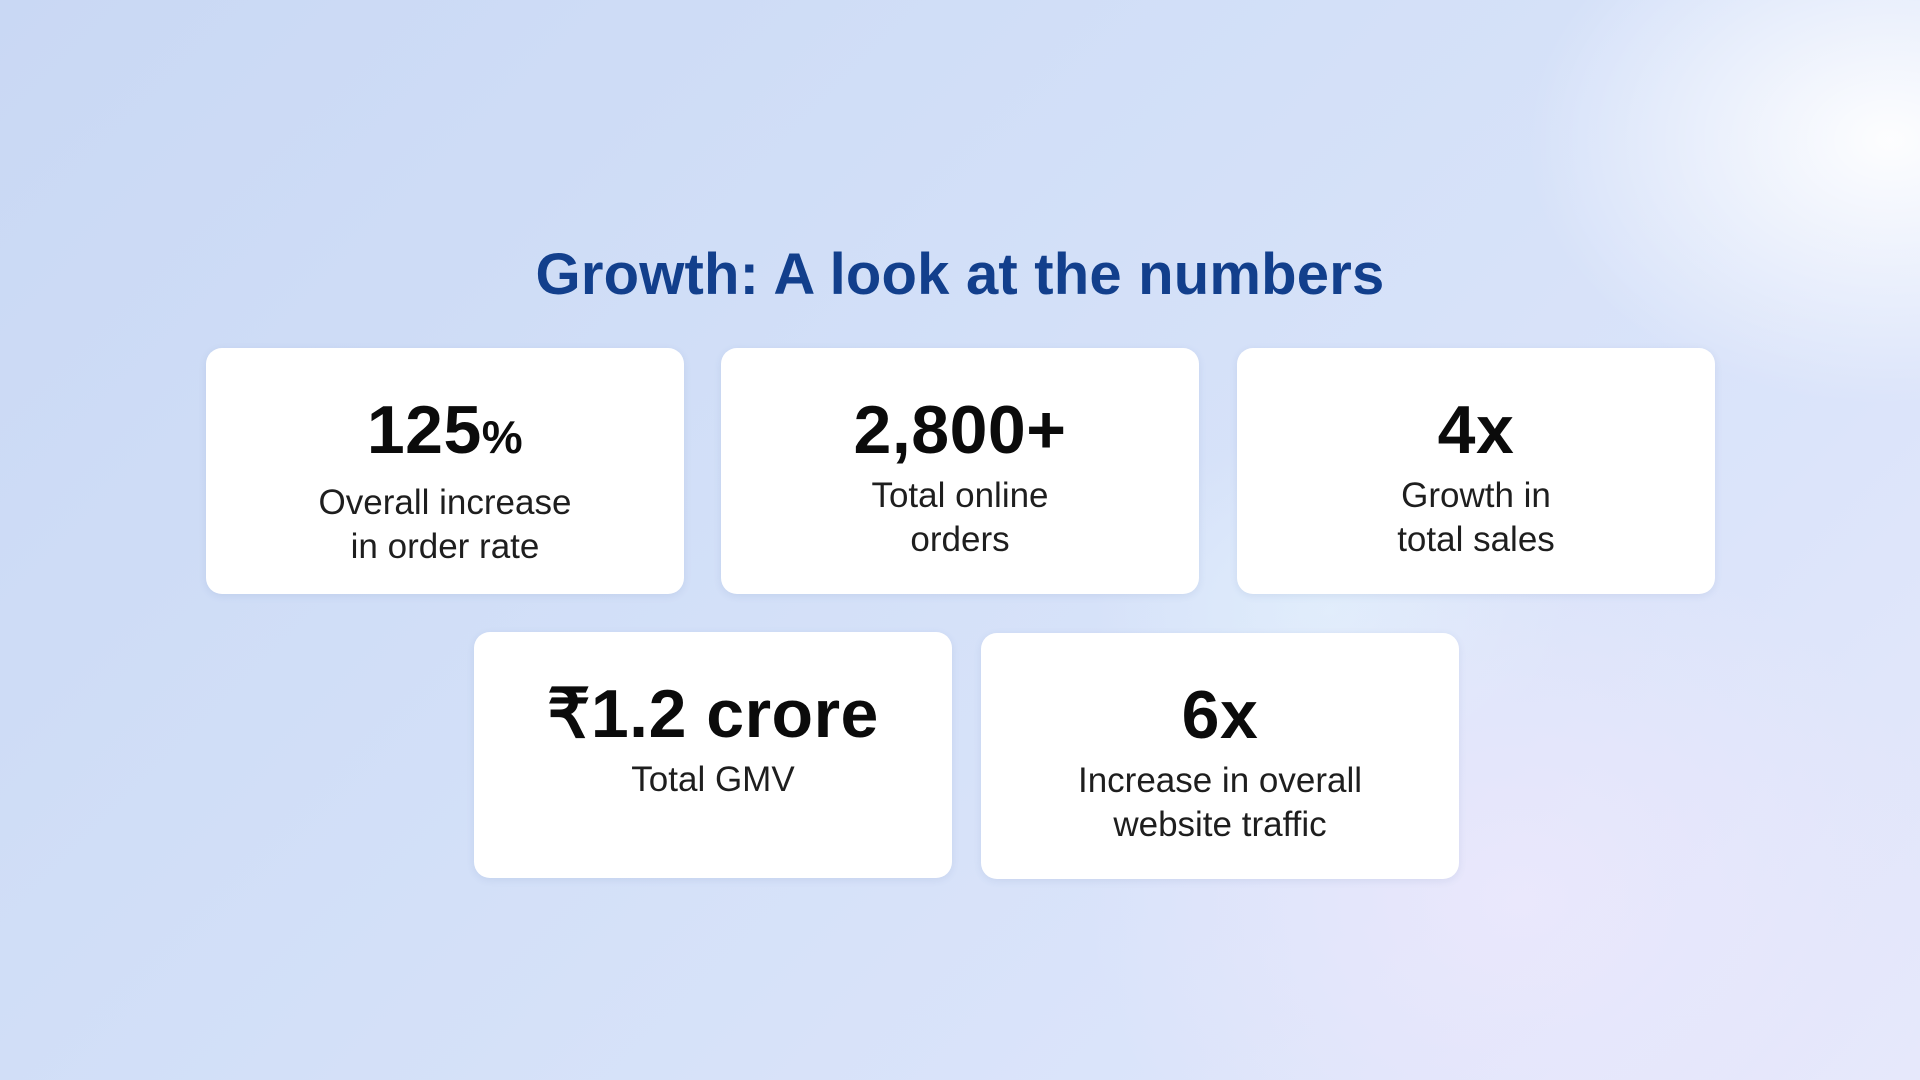 The image size is (1920, 1080). I want to click on stat-card-gmv: ₹1.2 crore Total GMV, so click(713, 755).